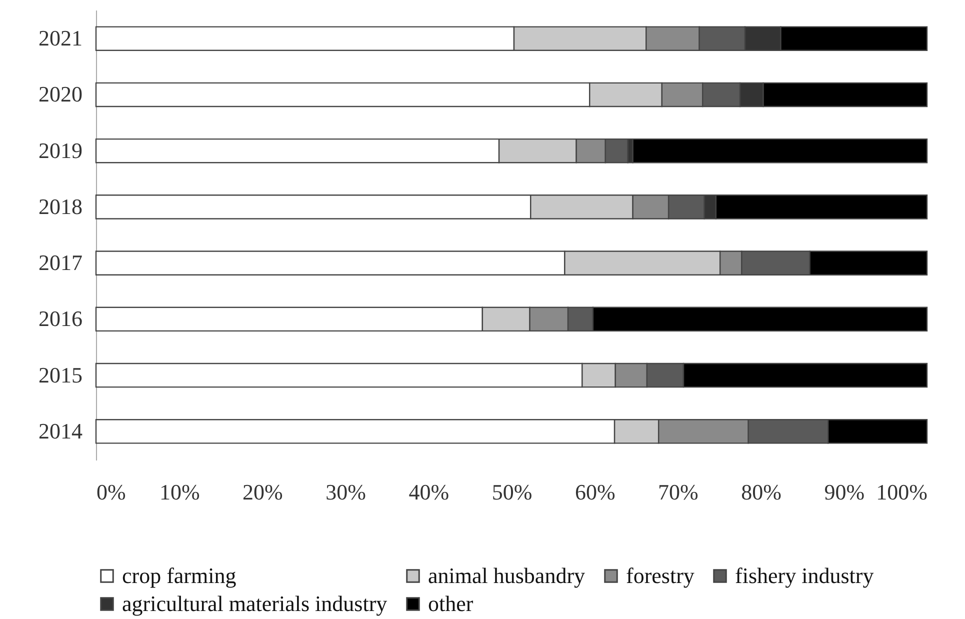 Image resolution: width=965 pixels, height=619 pixels. Describe the element at coordinates (507, 575) in the screenshot. I see `legend-label: animal husbandry` at that location.